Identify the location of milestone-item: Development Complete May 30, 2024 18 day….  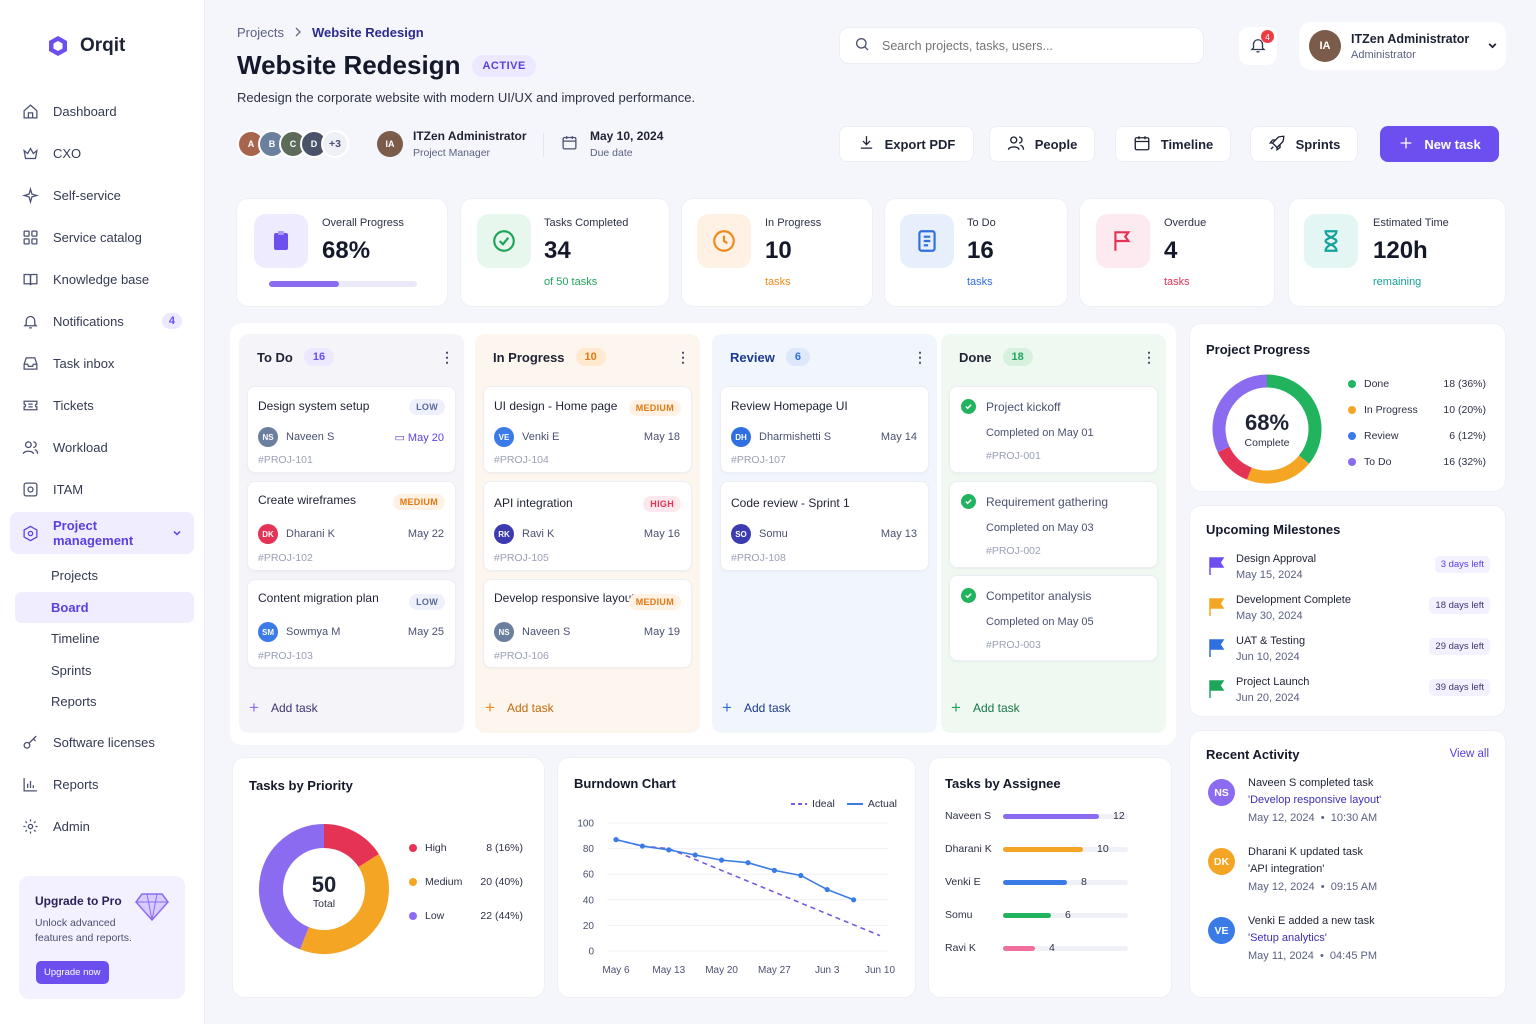
(1349, 612).